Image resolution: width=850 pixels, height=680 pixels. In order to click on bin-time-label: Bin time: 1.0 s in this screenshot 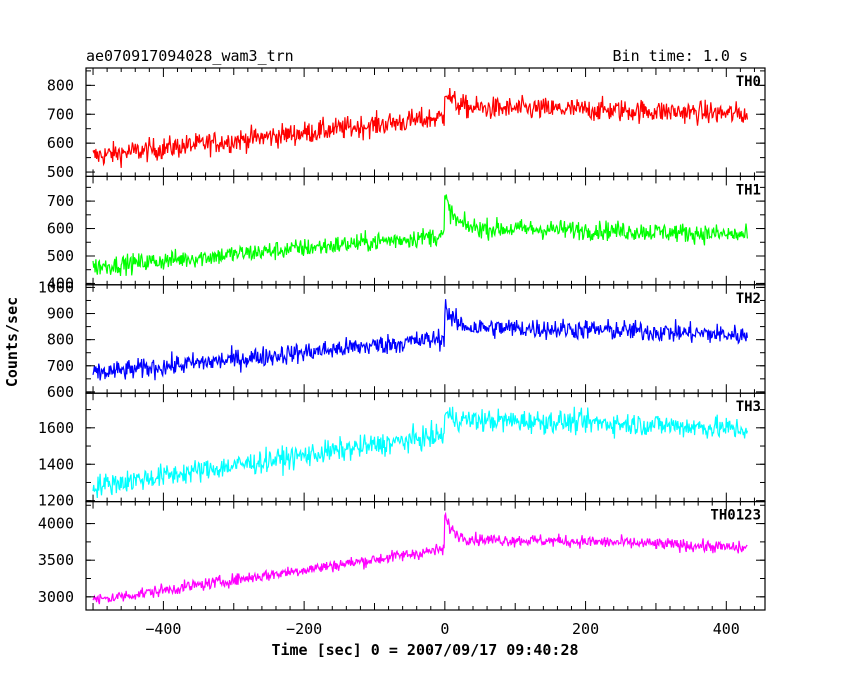, I will do `click(680, 56)`.